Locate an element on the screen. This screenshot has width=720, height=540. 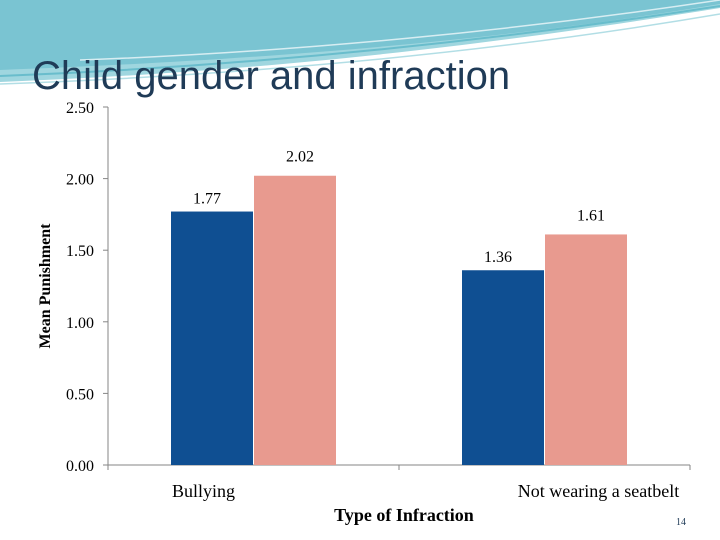
y-tick-label: 0.00 is located at coordinates (80, 466).